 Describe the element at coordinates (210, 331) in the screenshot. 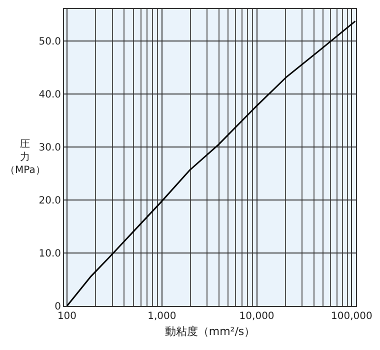

I see `x-axis-title: 動粘度（mm²/s）` at that location.